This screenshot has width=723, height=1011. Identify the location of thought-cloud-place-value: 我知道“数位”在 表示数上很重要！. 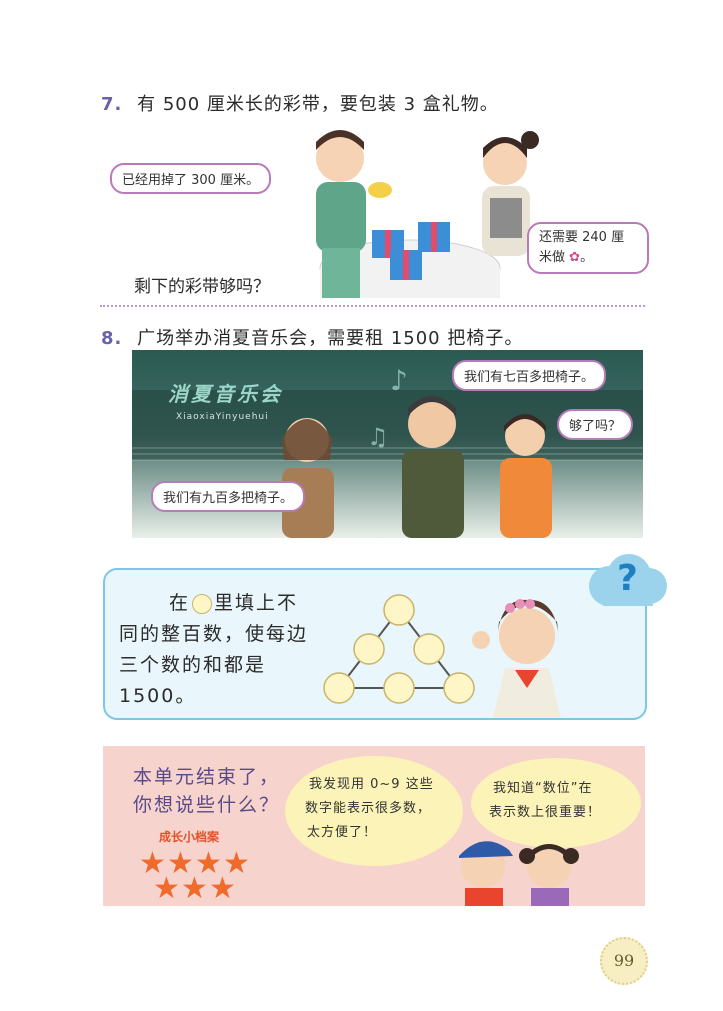
(556, 803).